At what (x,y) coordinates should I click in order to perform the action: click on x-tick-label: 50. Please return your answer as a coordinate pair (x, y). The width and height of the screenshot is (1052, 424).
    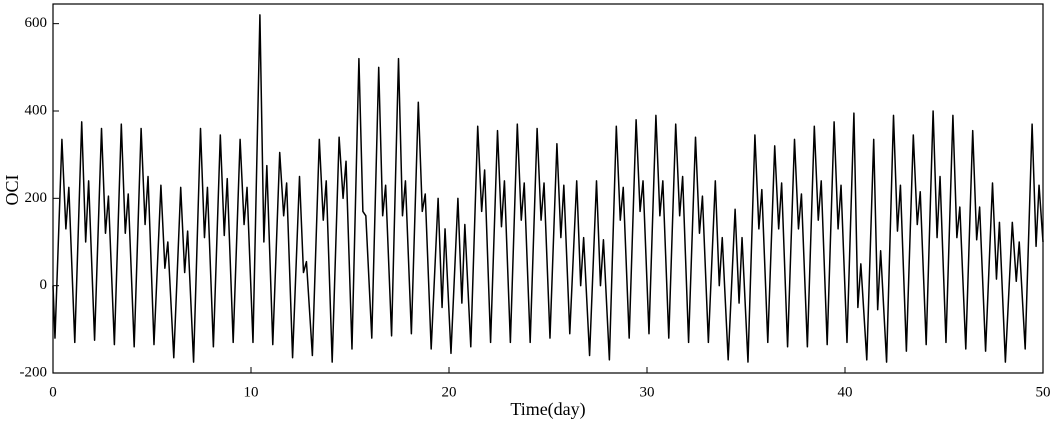
    Looking at the image, I should click on (1043, 392).